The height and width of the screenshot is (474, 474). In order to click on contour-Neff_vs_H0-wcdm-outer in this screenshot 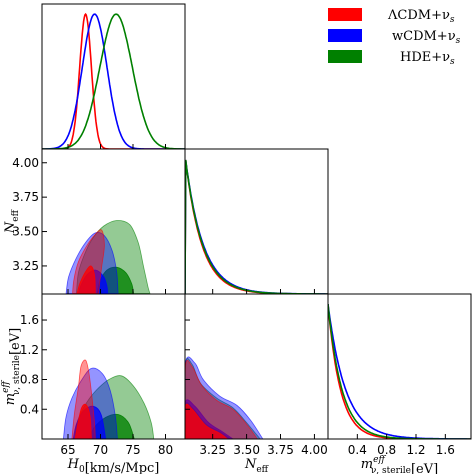, I will do `click(92, 263)`.